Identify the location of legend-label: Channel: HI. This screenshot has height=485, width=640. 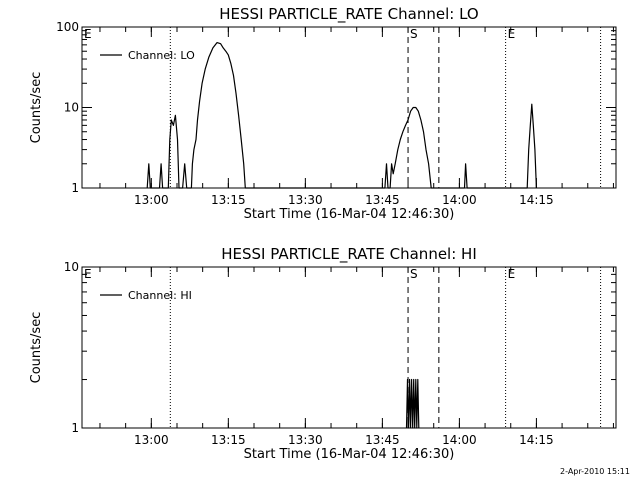
(160, 295).